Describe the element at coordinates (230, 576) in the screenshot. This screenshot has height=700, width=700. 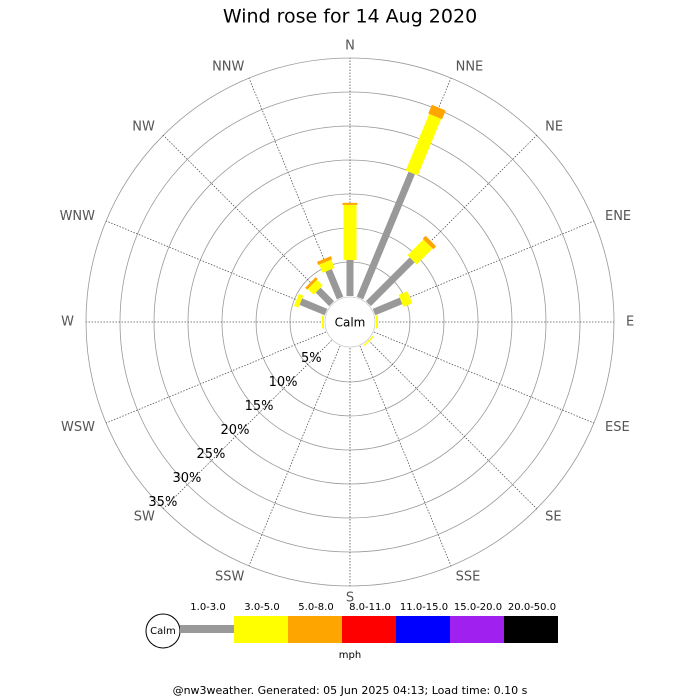
I see `direction-label: SSW` at that location.